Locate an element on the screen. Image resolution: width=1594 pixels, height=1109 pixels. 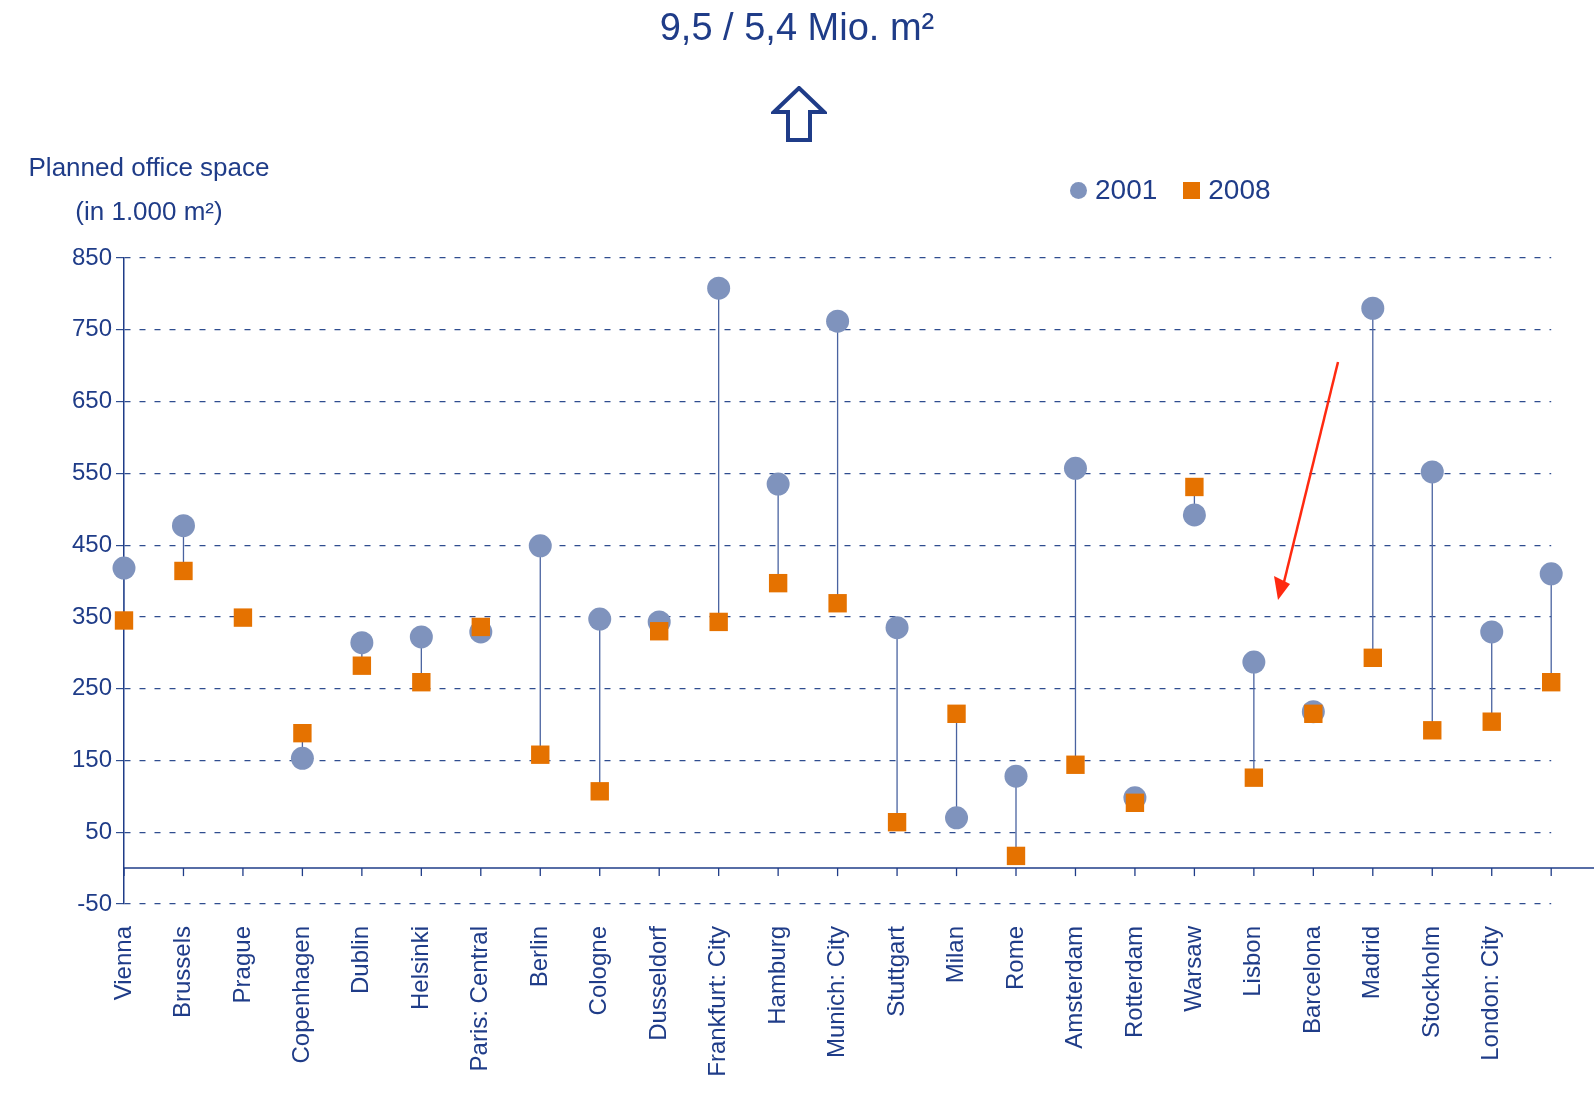
x-tick-label: Hamburg is located at coordinates (776, 975).